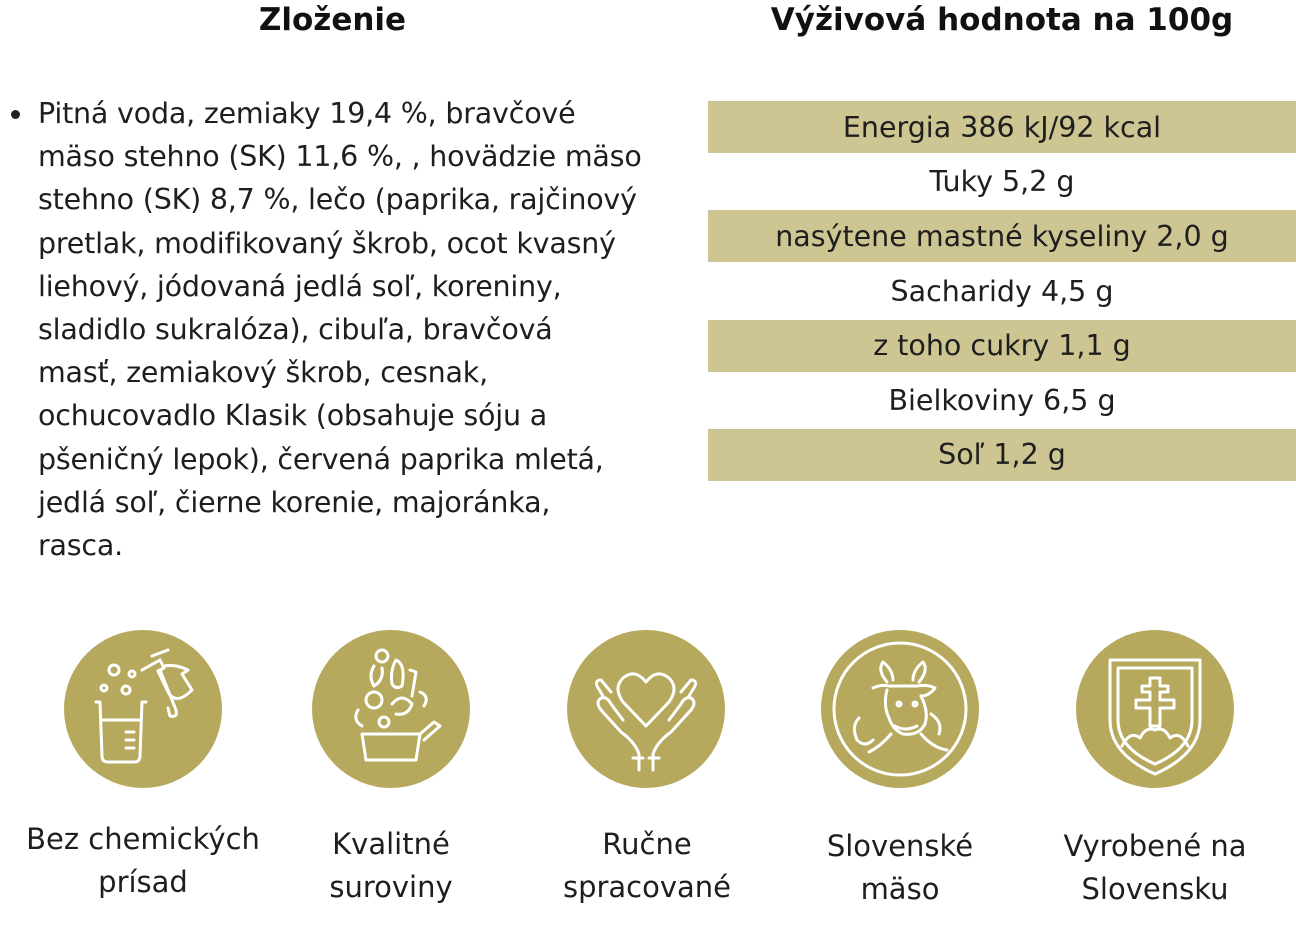 The width and height of the screenshot is (1296, 935). I want to click on feature-label: Slovenské mäso, so click(900, 868).